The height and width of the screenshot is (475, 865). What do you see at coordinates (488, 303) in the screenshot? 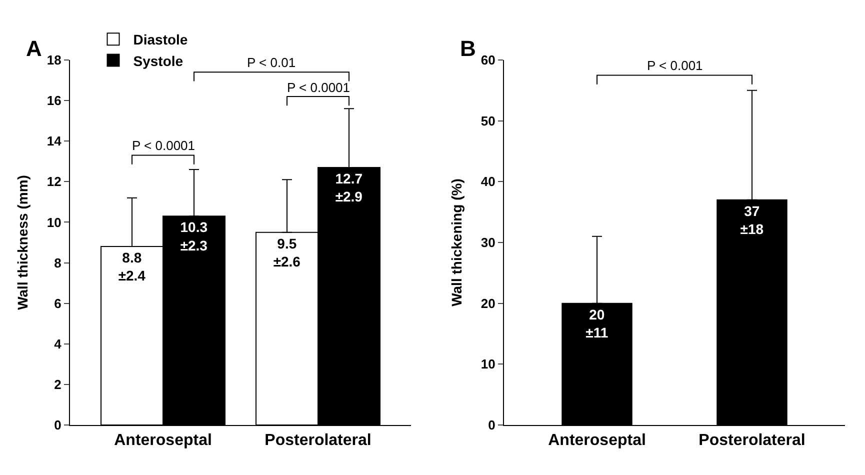
I see `y-tick-label: 20` at bounding box center [488, 303].